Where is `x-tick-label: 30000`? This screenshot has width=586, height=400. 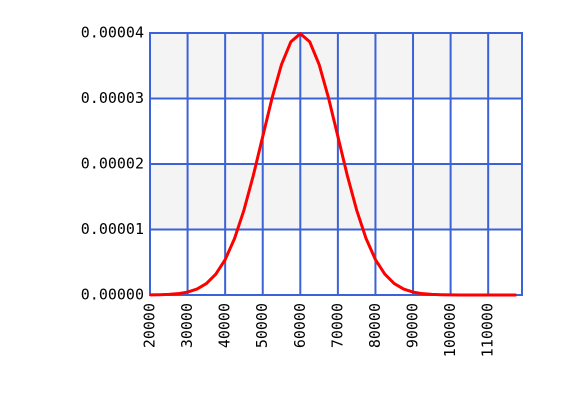 x-tick-label: 30000 is located at coordinates (187, 325).